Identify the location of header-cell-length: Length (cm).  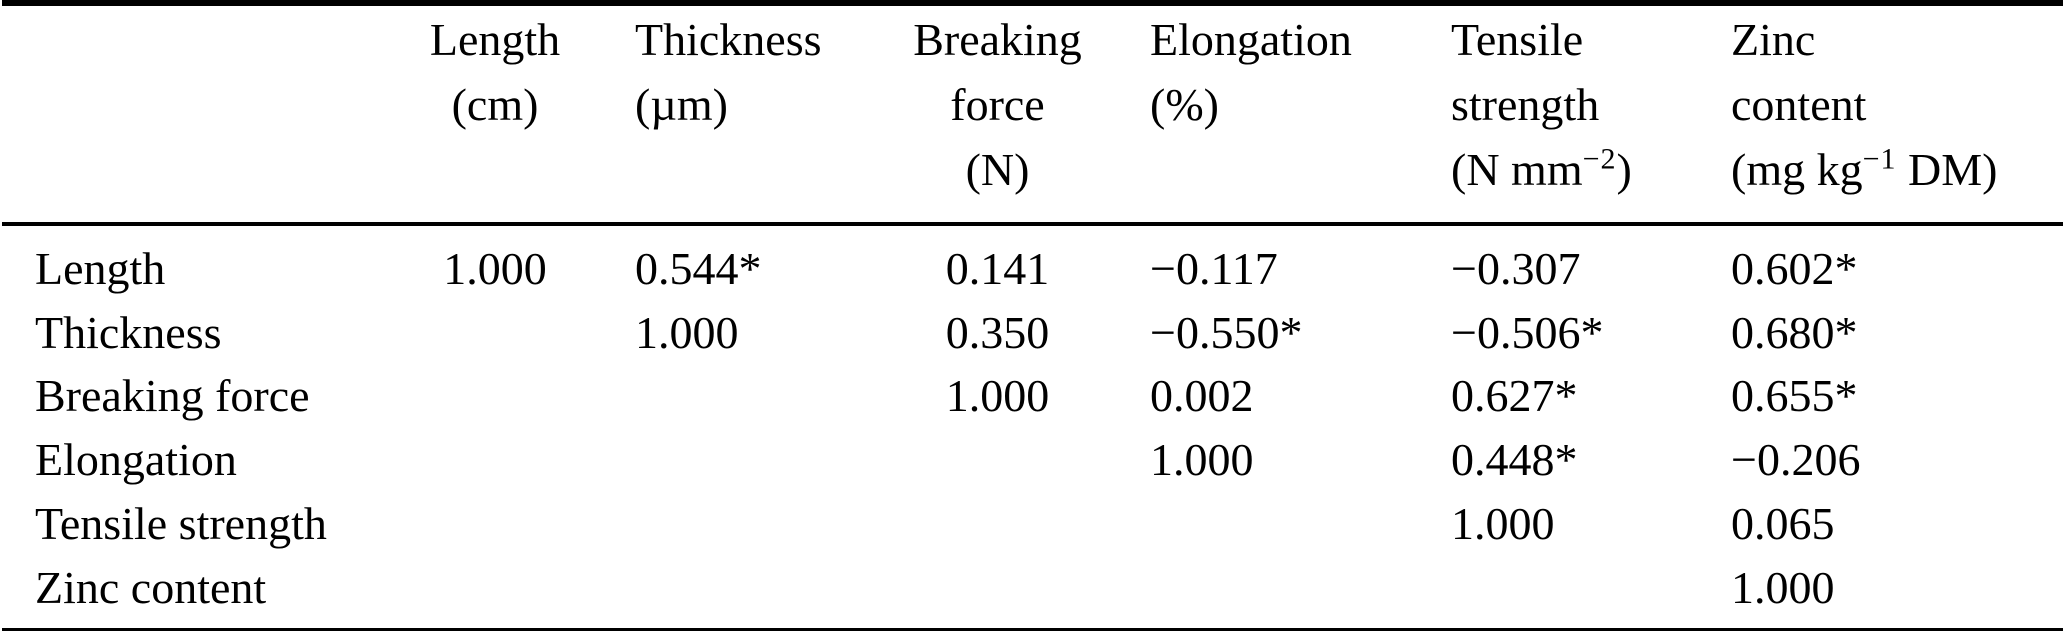
(495, 113).